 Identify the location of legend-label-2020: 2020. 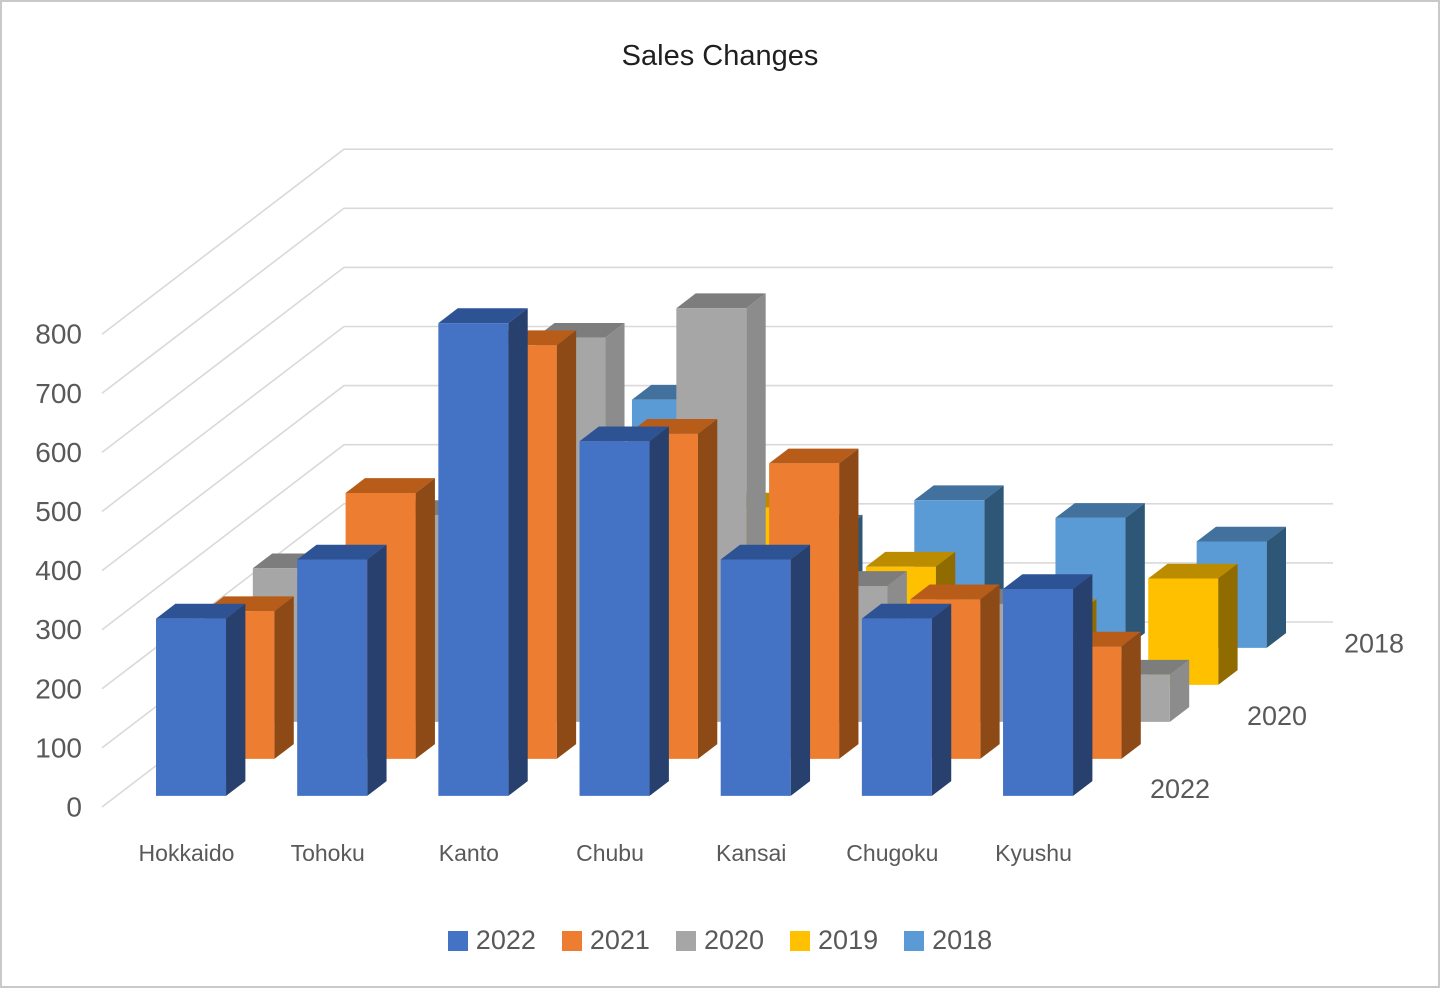
(734, 940).